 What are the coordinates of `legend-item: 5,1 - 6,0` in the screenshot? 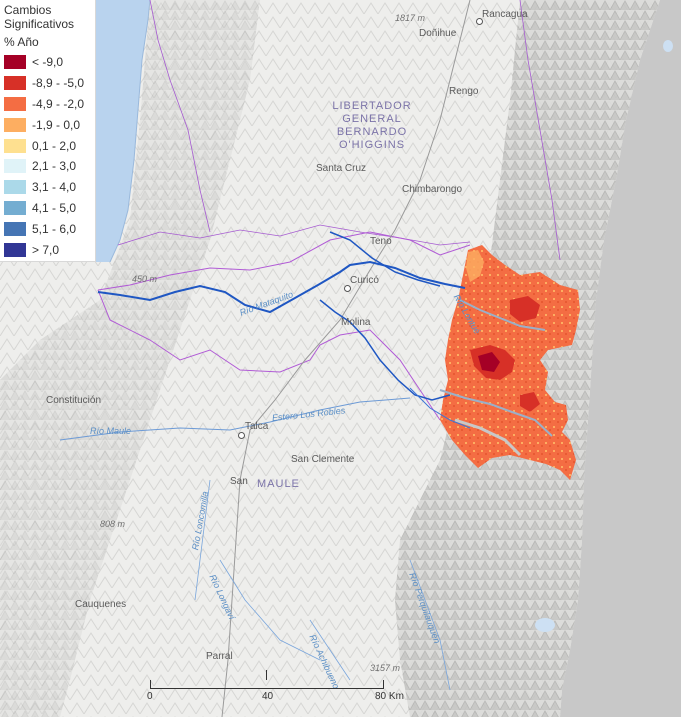 It's located at (48, 228).